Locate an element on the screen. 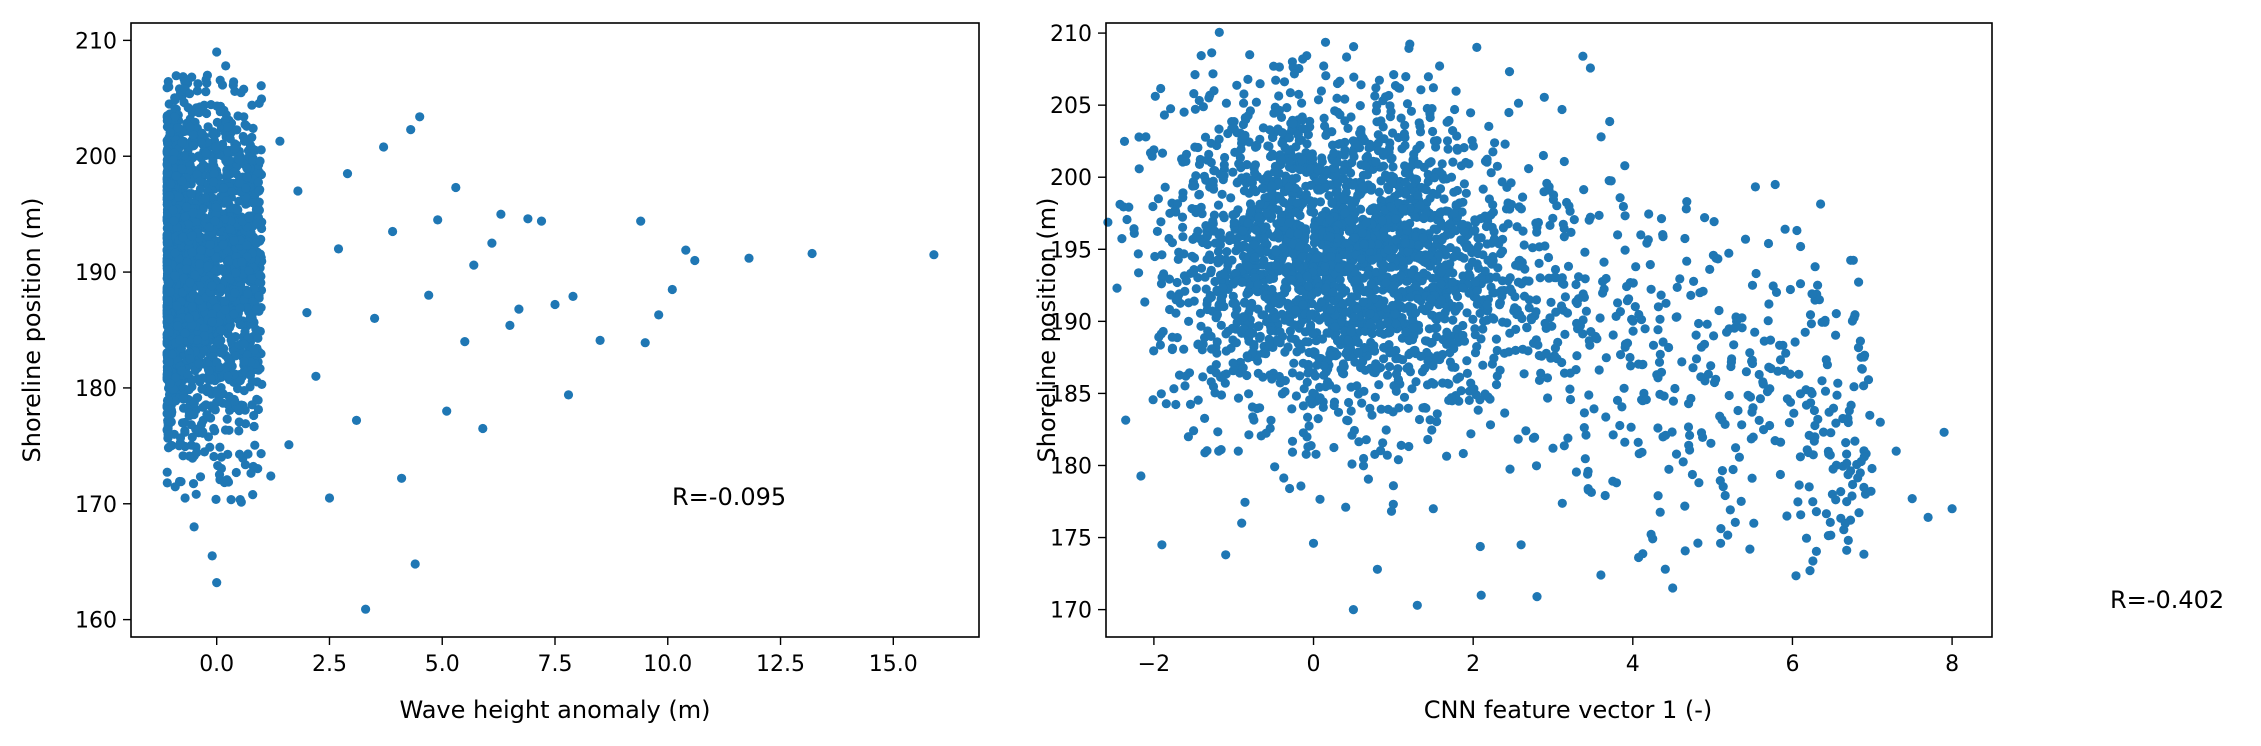 This screenshot has height=746, width=2261. y-tick-label: 170 is located at coordinates (96, 505).